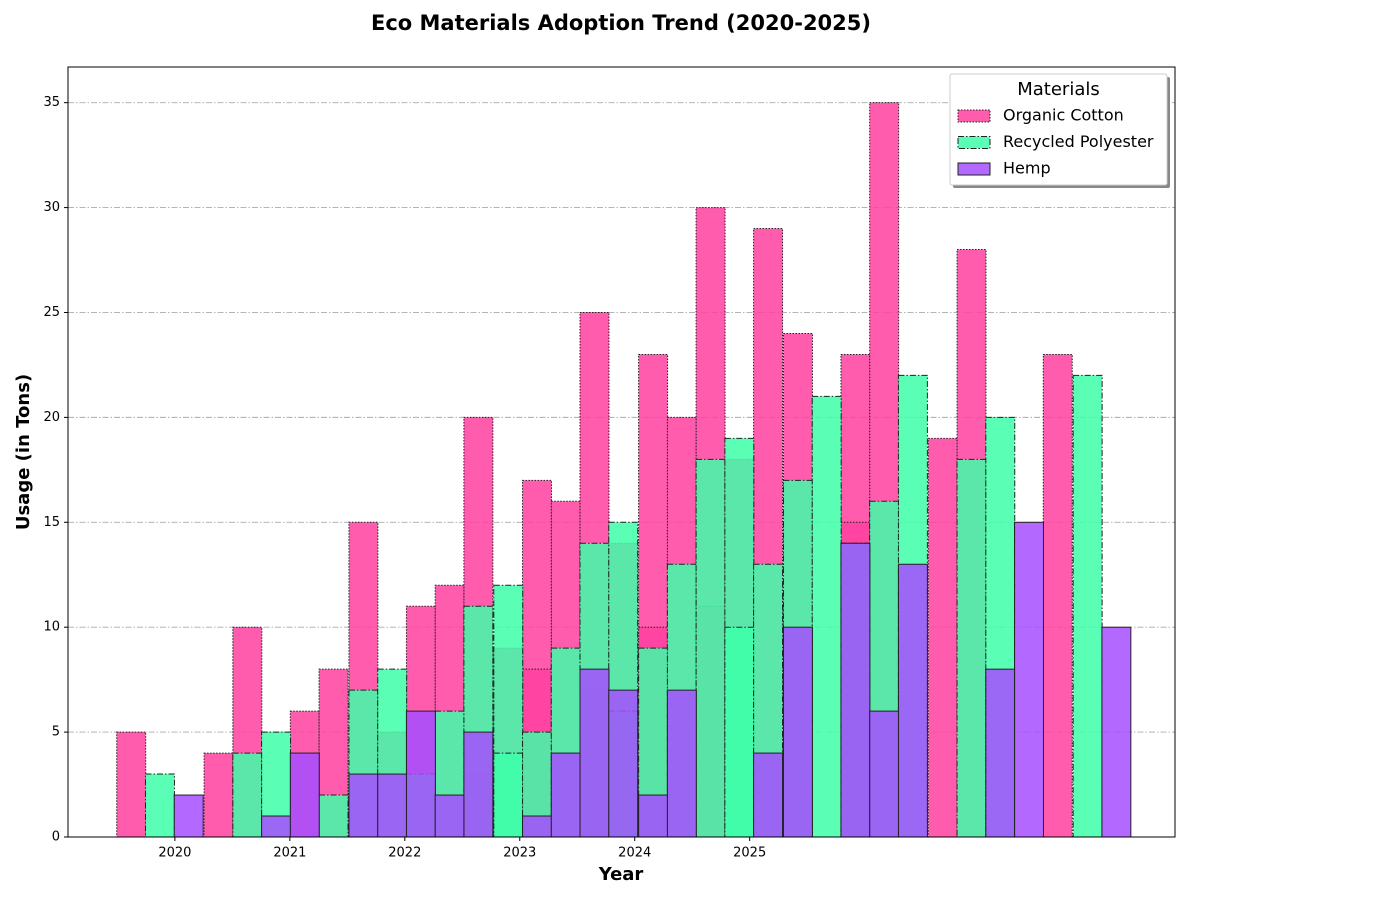 The image size is (1400, 900). Describe the element at coordinates (23, 452) in the screenshot. I see `y-axis-label: Usage (in Tons)` at that location.